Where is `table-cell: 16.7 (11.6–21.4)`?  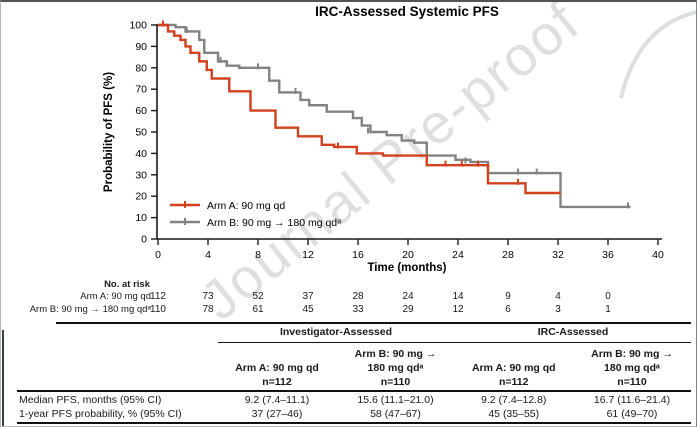 table-cell: 16.7 (11.6–21.4) is located at coordinates (632, 400).